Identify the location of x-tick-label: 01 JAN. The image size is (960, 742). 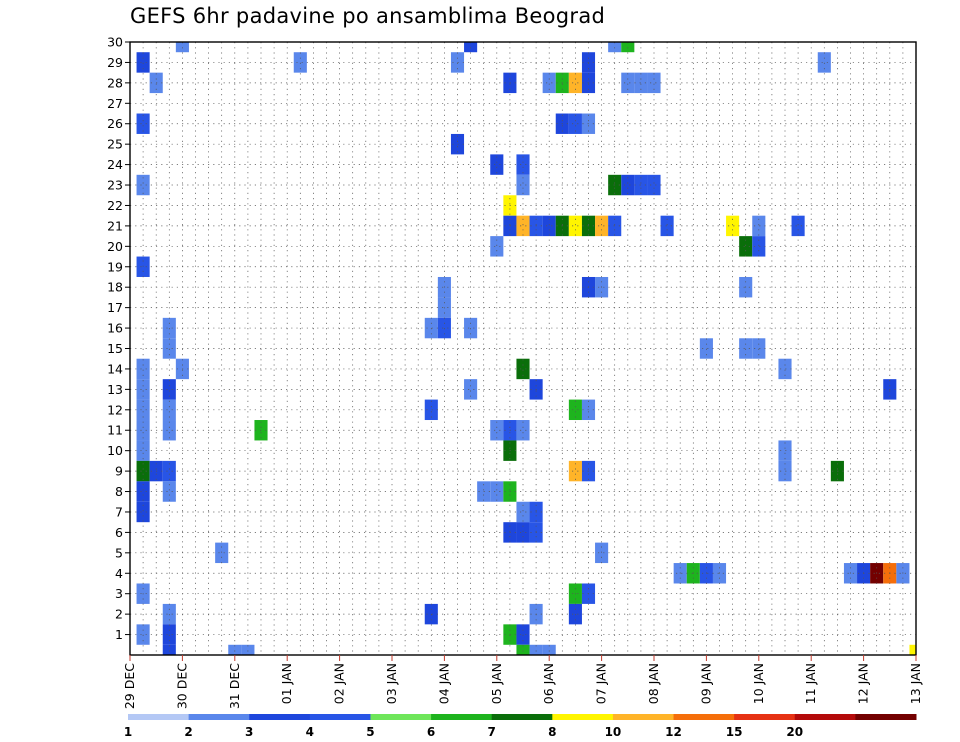
(286, 683).